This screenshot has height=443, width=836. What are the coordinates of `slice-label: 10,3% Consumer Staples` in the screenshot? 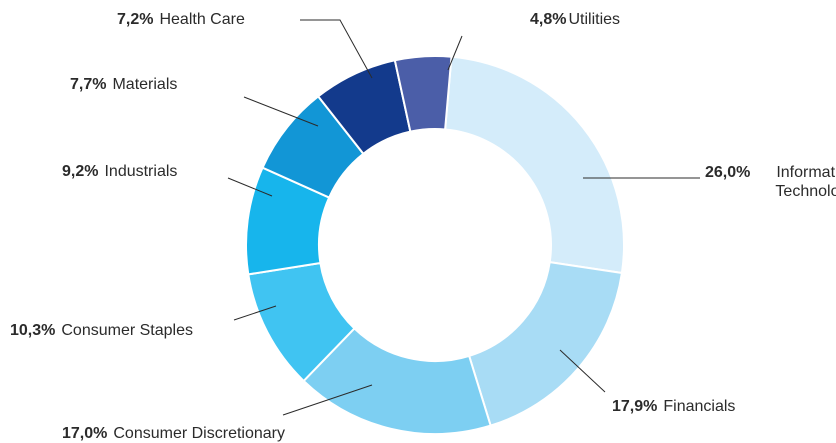 It's located at (101, 330).